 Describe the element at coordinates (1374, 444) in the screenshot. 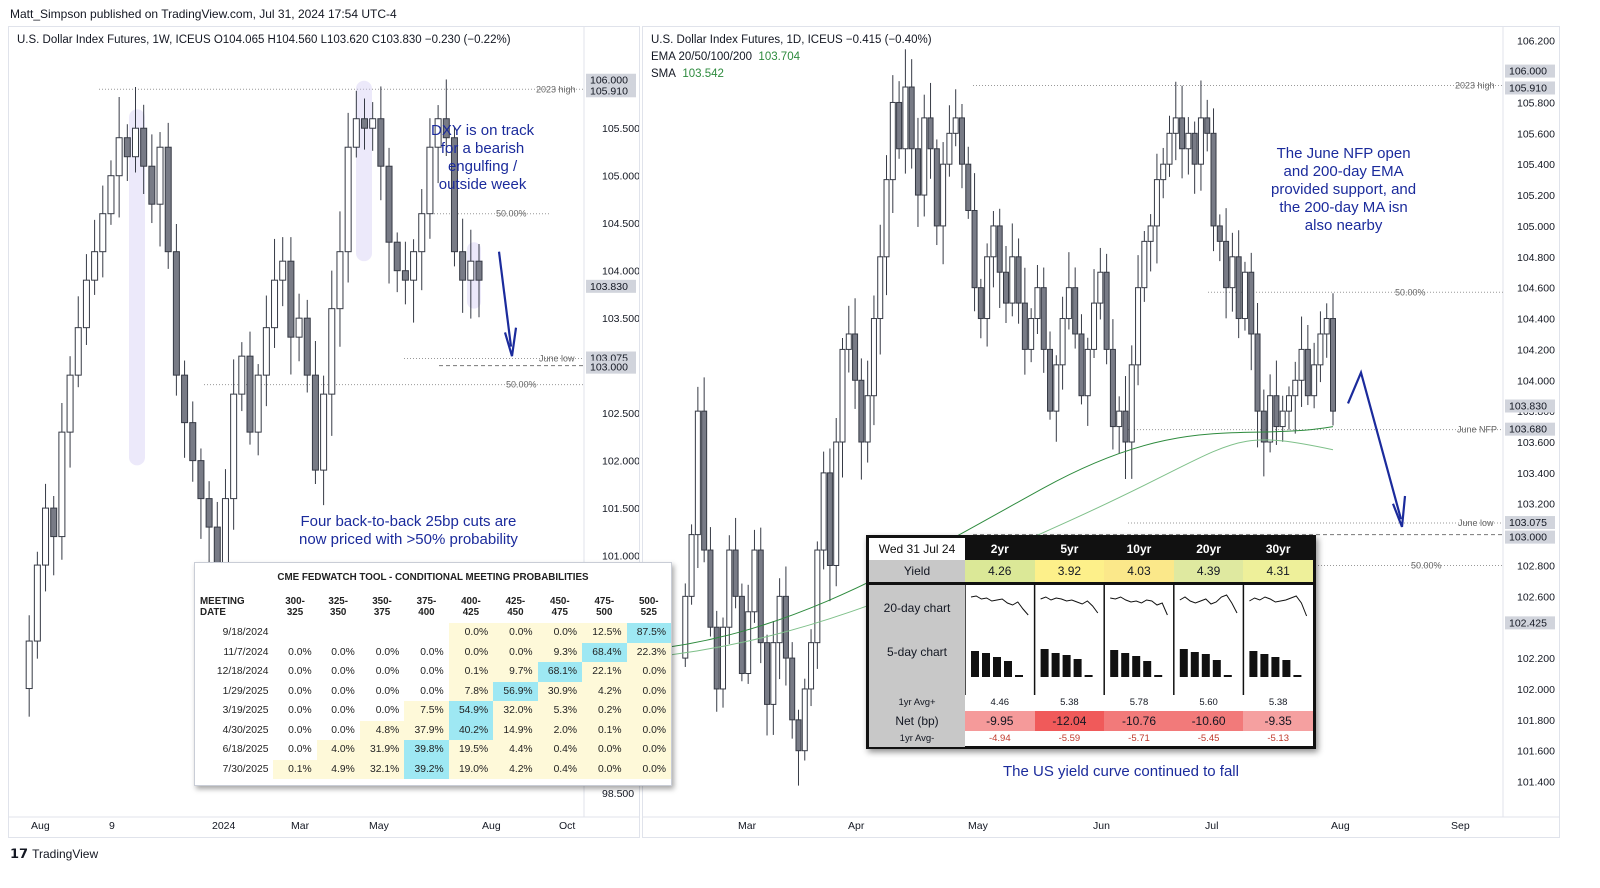

I see `zigzag-arrow` at that location.